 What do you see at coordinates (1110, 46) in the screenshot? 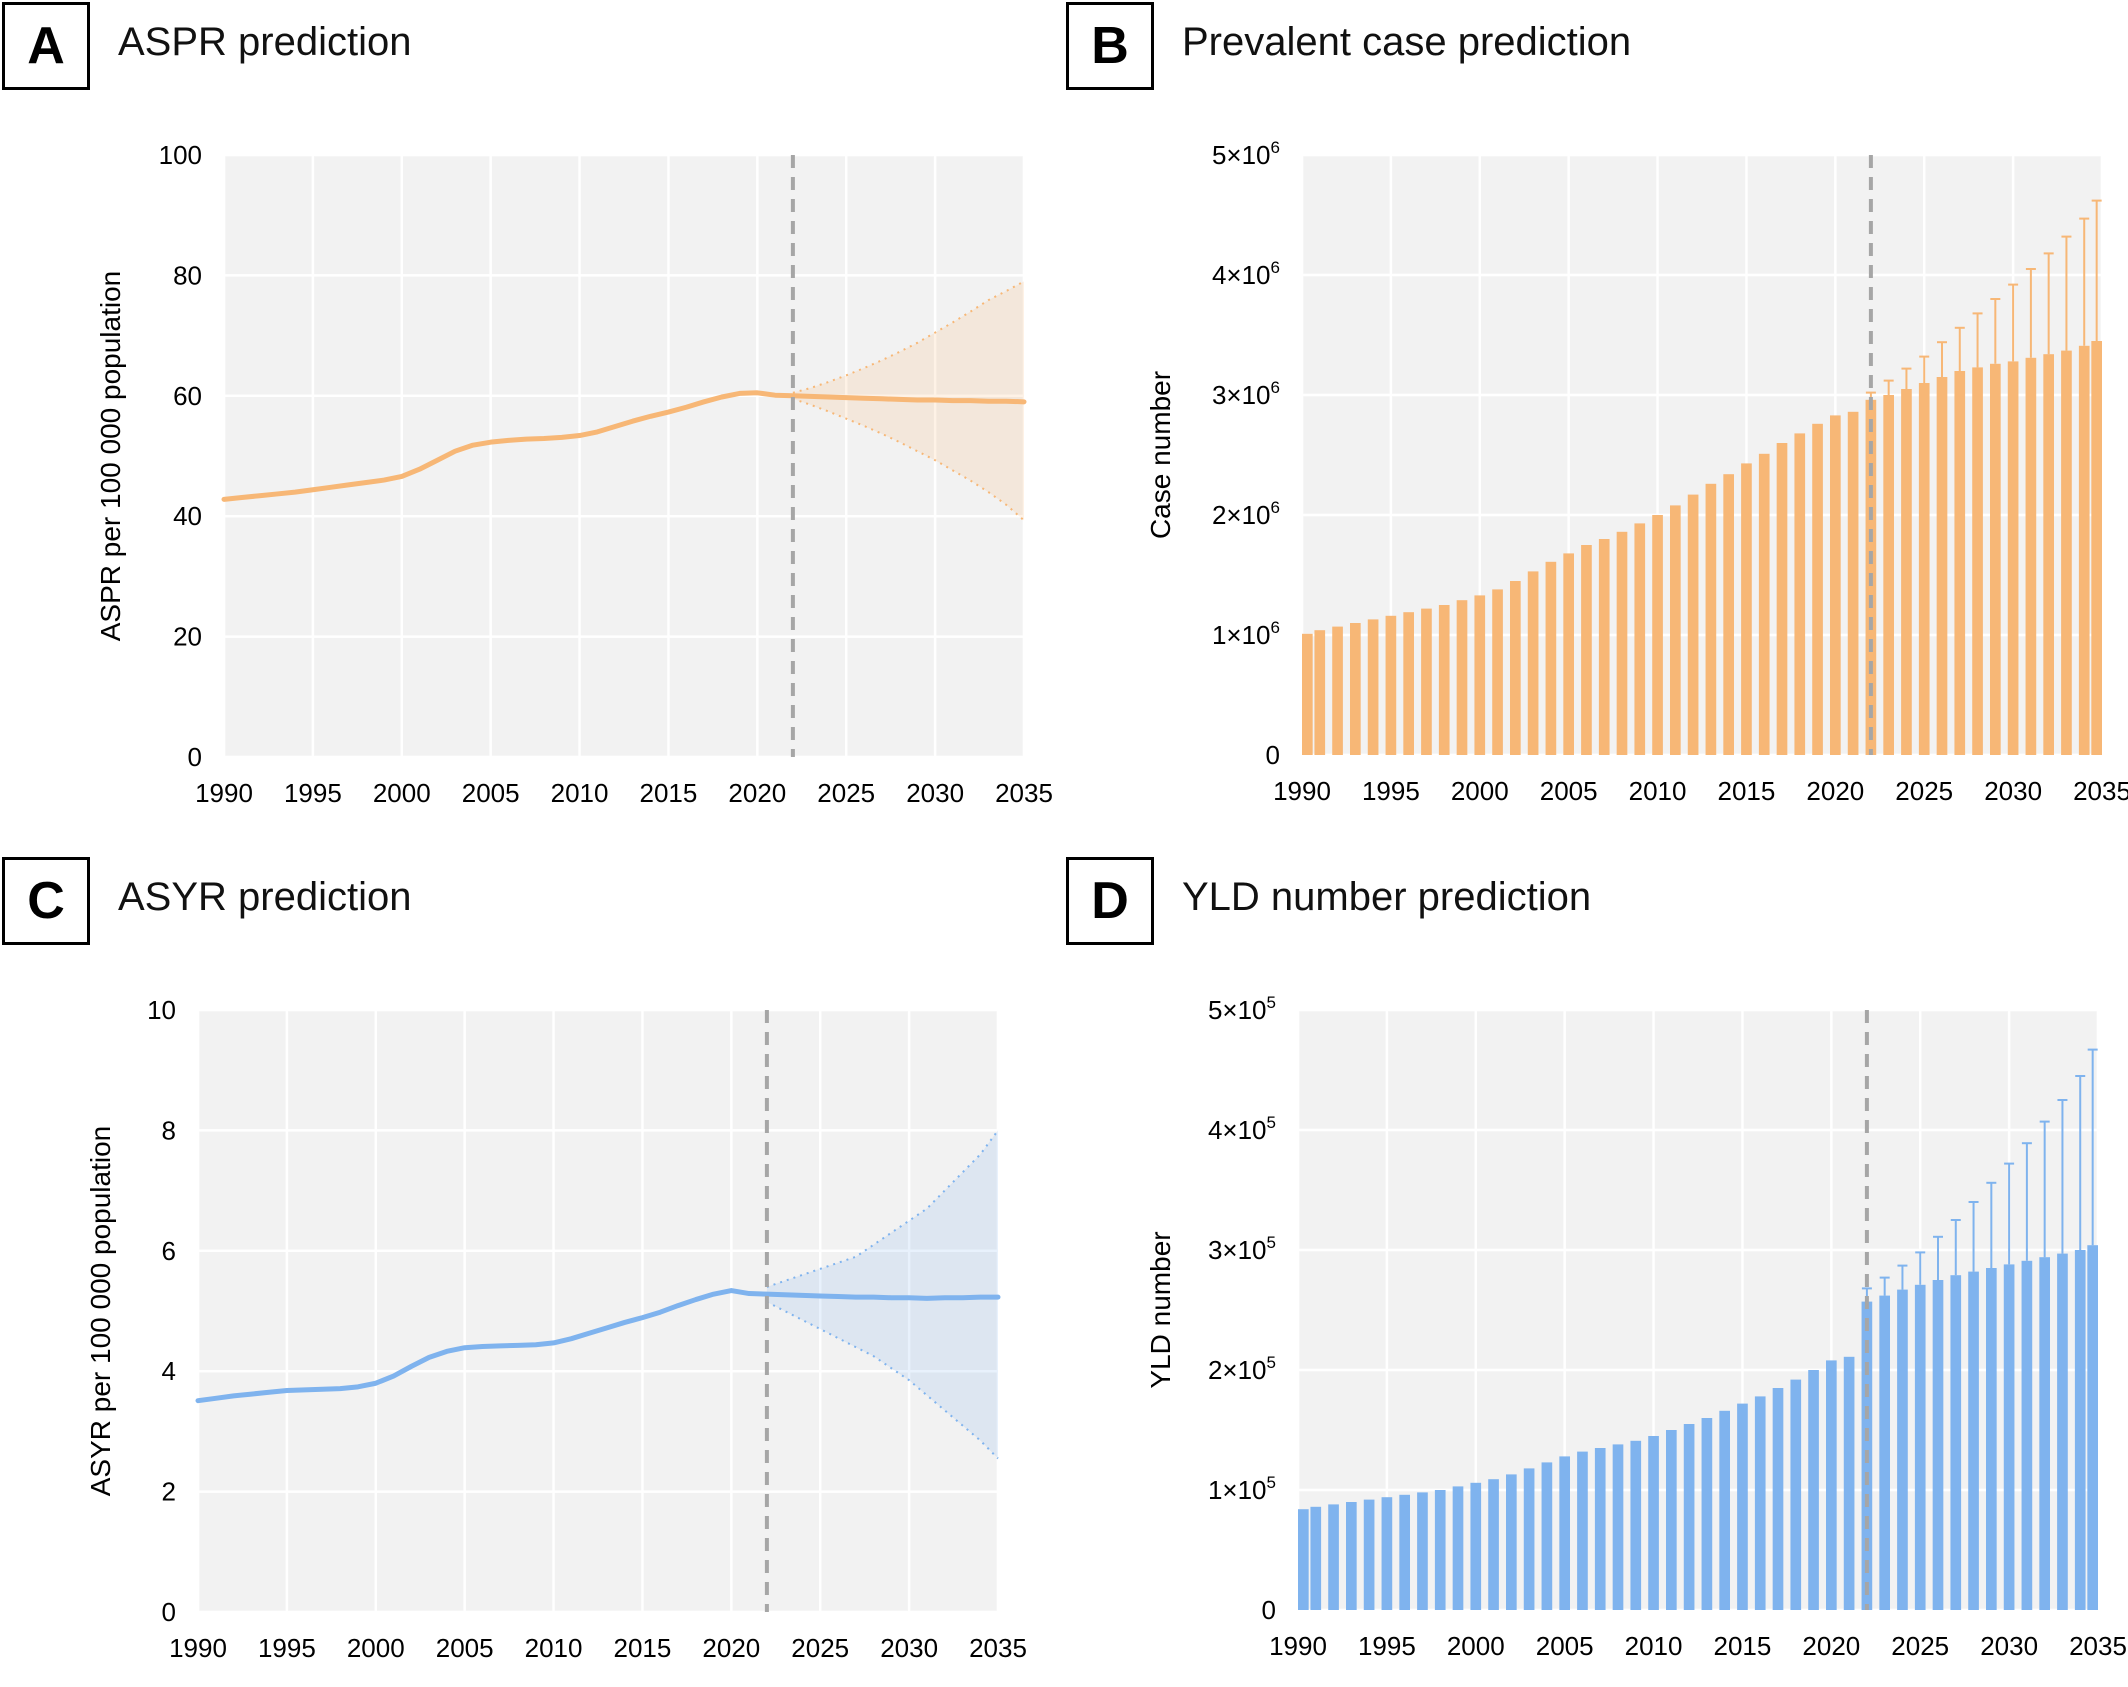
I see `panel-letter-b: B` at bounding box center [1110, 46].